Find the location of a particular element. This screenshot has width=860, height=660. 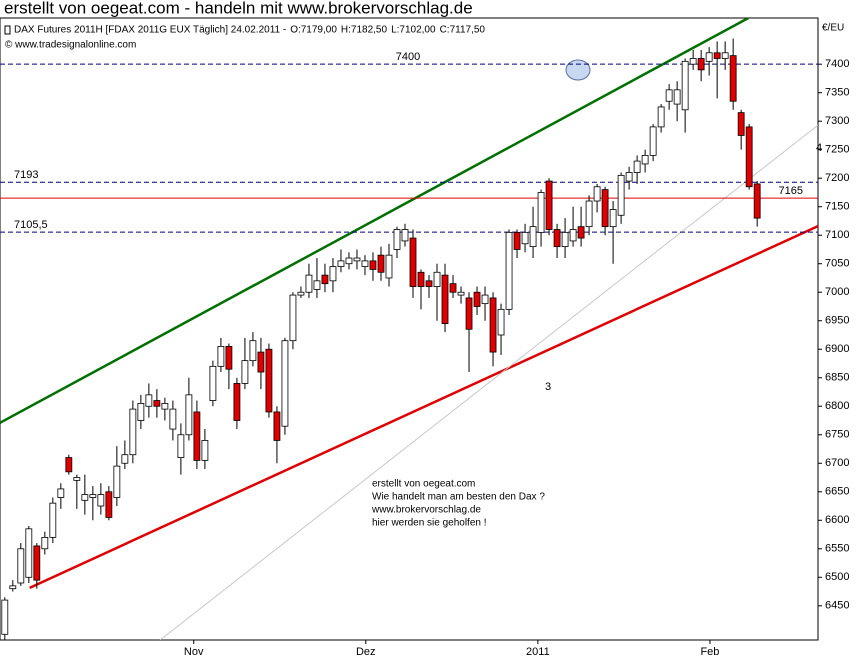

quote-value: L:7102,00 is located at coordinates (413, 30).